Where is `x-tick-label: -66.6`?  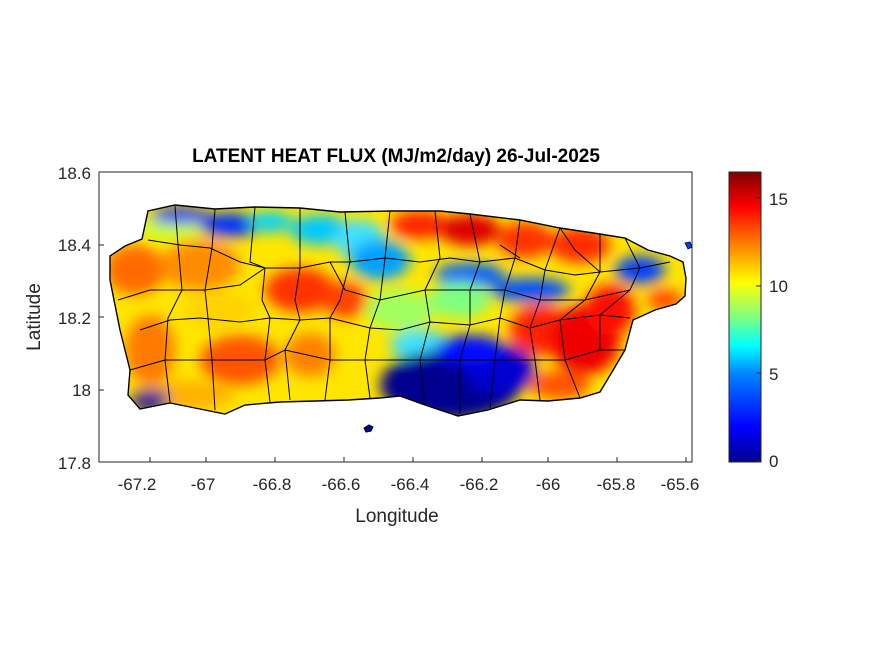
x-tick-label: -66.6 is located at coordinates (341, 484).